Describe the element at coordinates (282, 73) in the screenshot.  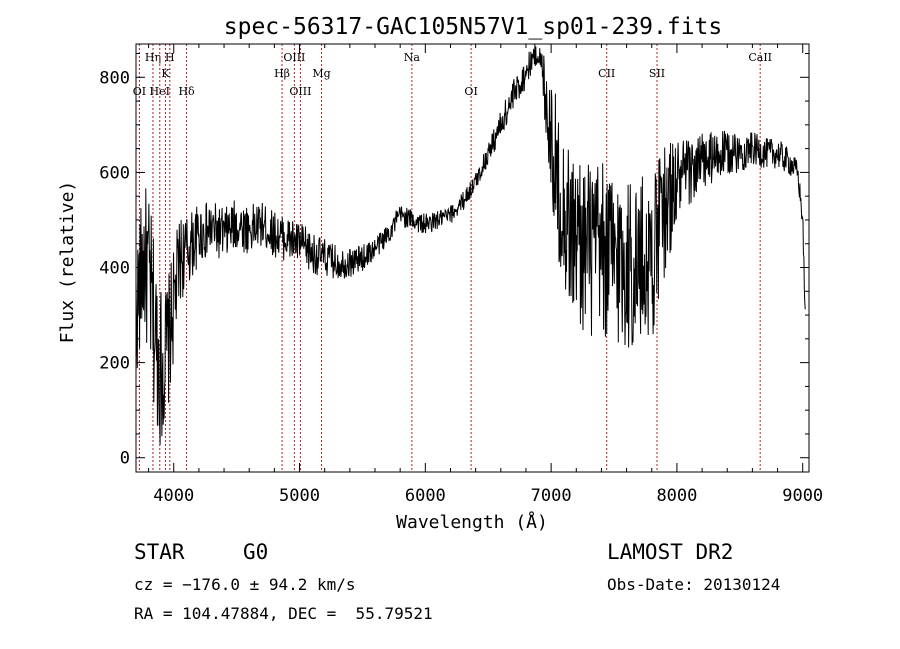
I see `line-label-6: Hβ` at that location.